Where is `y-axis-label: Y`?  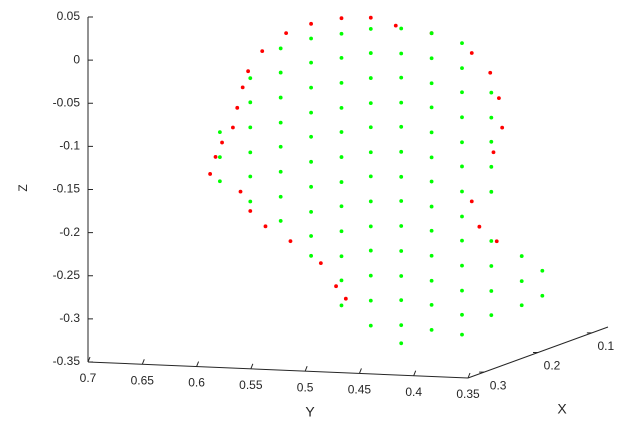
y-axis-label: Y is located at coordinates (310, 412).